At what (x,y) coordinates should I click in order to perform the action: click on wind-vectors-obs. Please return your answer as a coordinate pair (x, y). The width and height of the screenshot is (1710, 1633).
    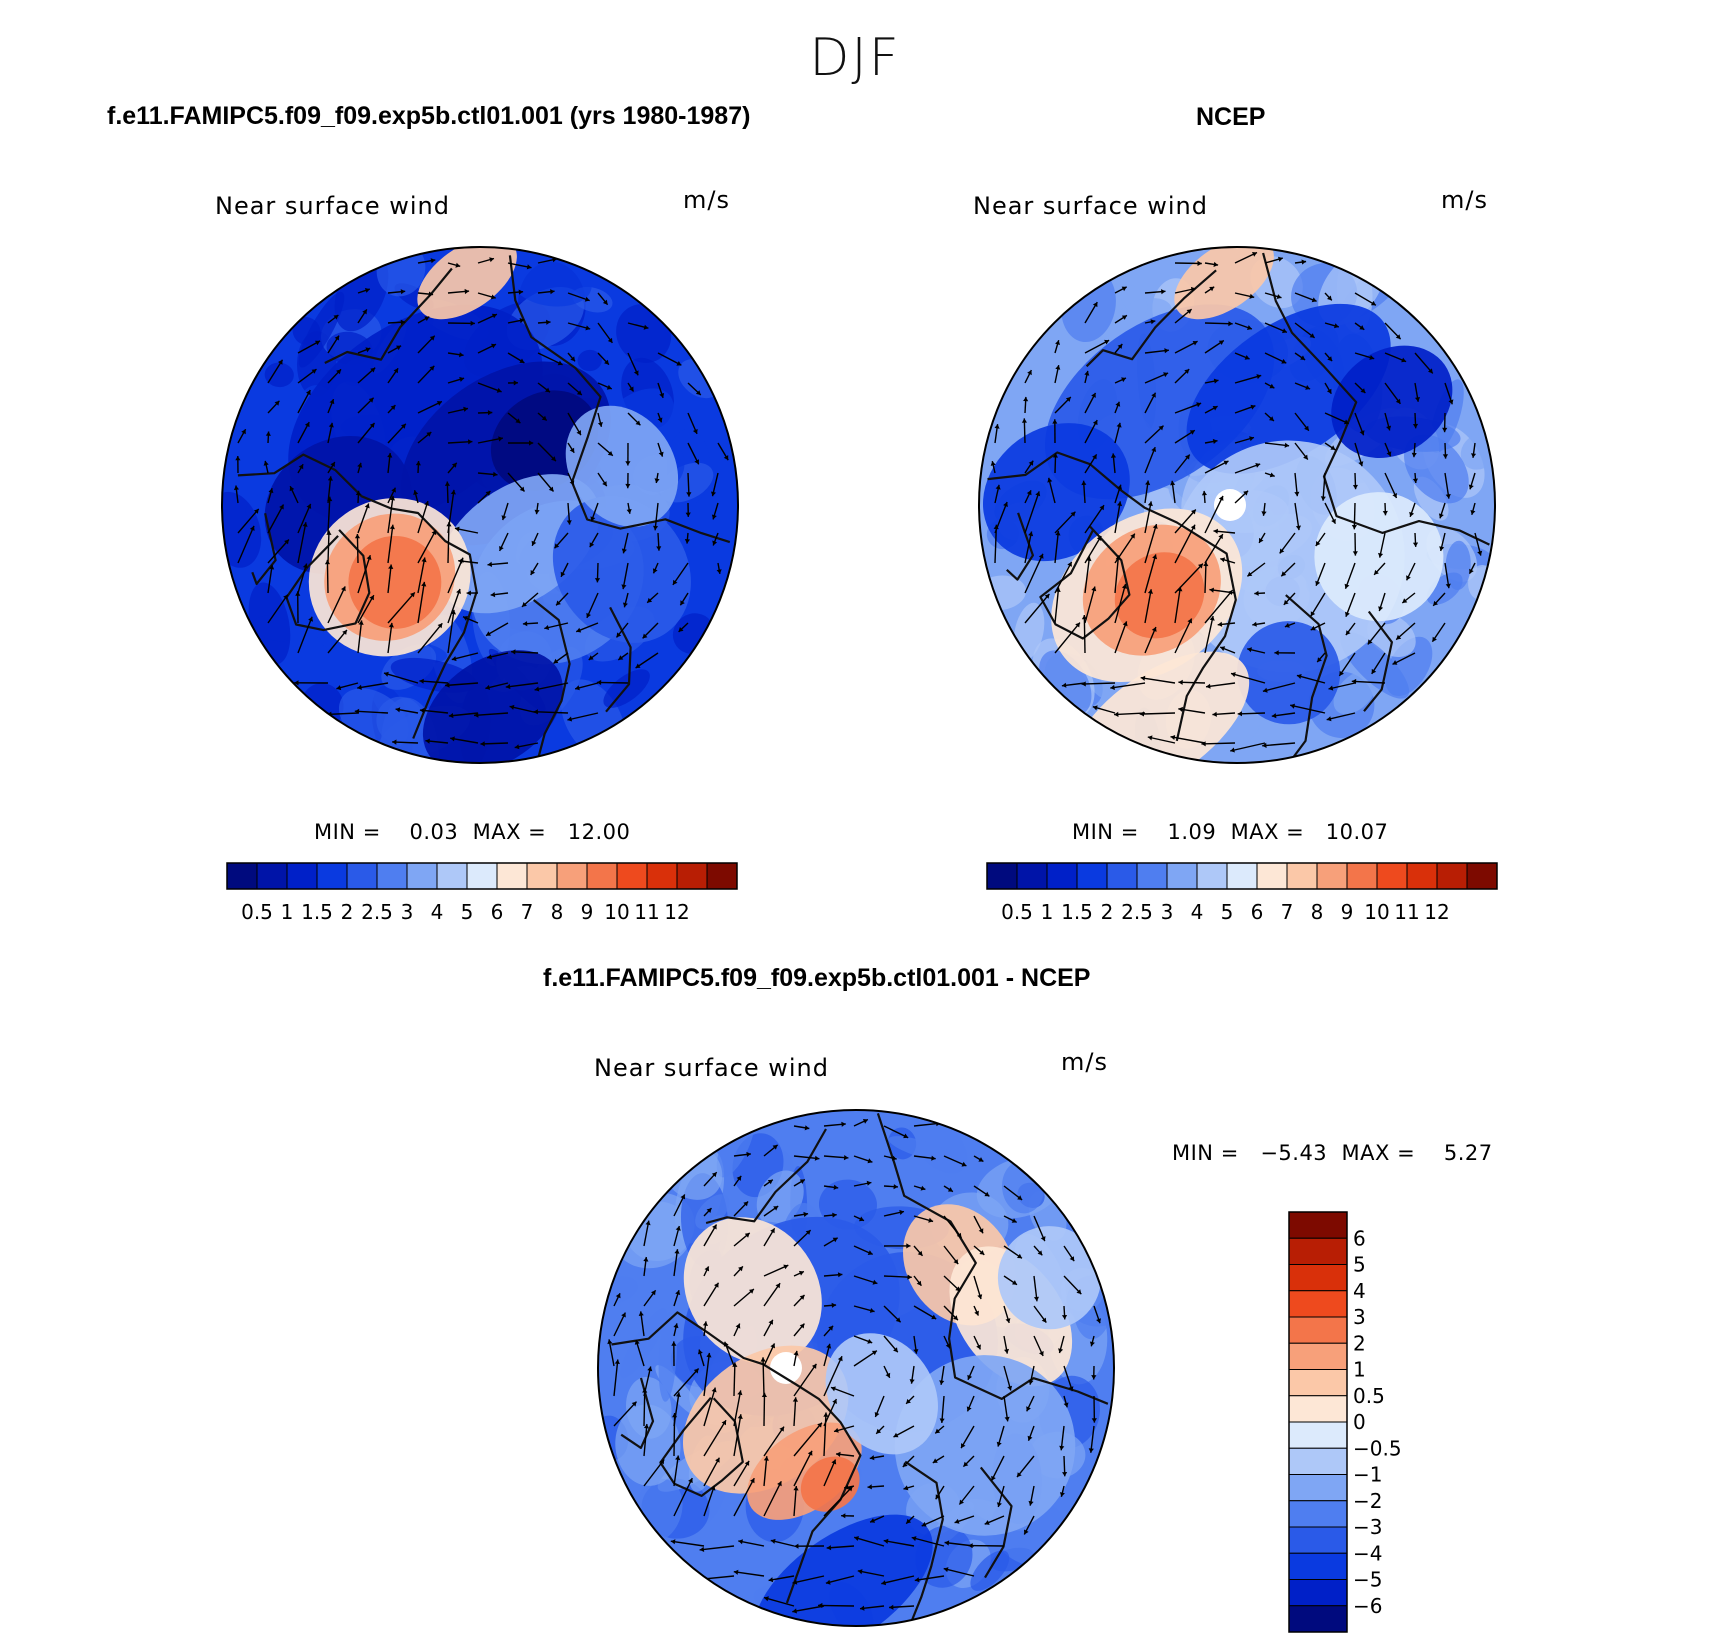
    Looking at the image, I should click on (1236, 502).